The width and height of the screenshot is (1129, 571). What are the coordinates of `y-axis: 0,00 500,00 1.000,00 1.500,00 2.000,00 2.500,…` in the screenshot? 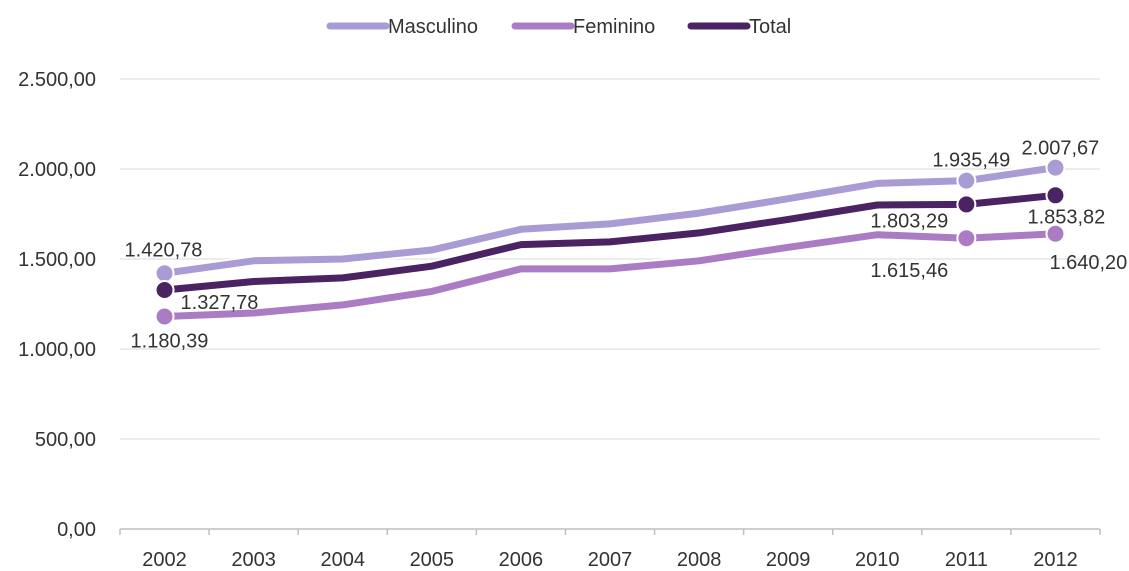 It's located at (57, 305).